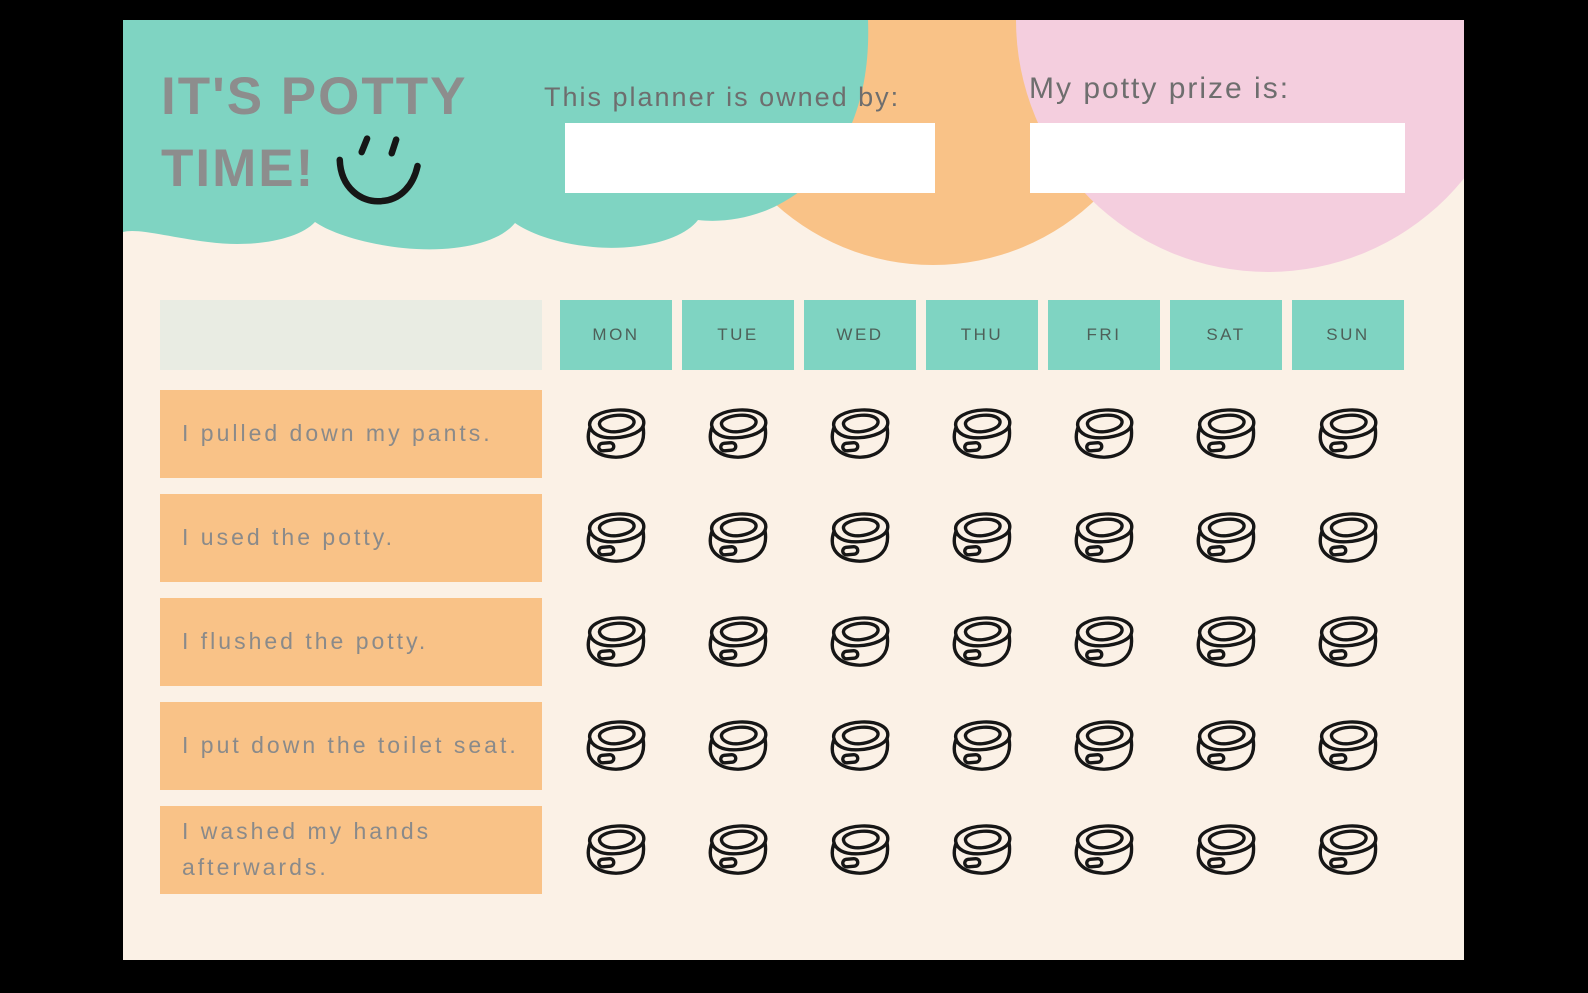 The image size is (1588, 993). I want to click on potty-cell-wed-row2, so click(860, 538).